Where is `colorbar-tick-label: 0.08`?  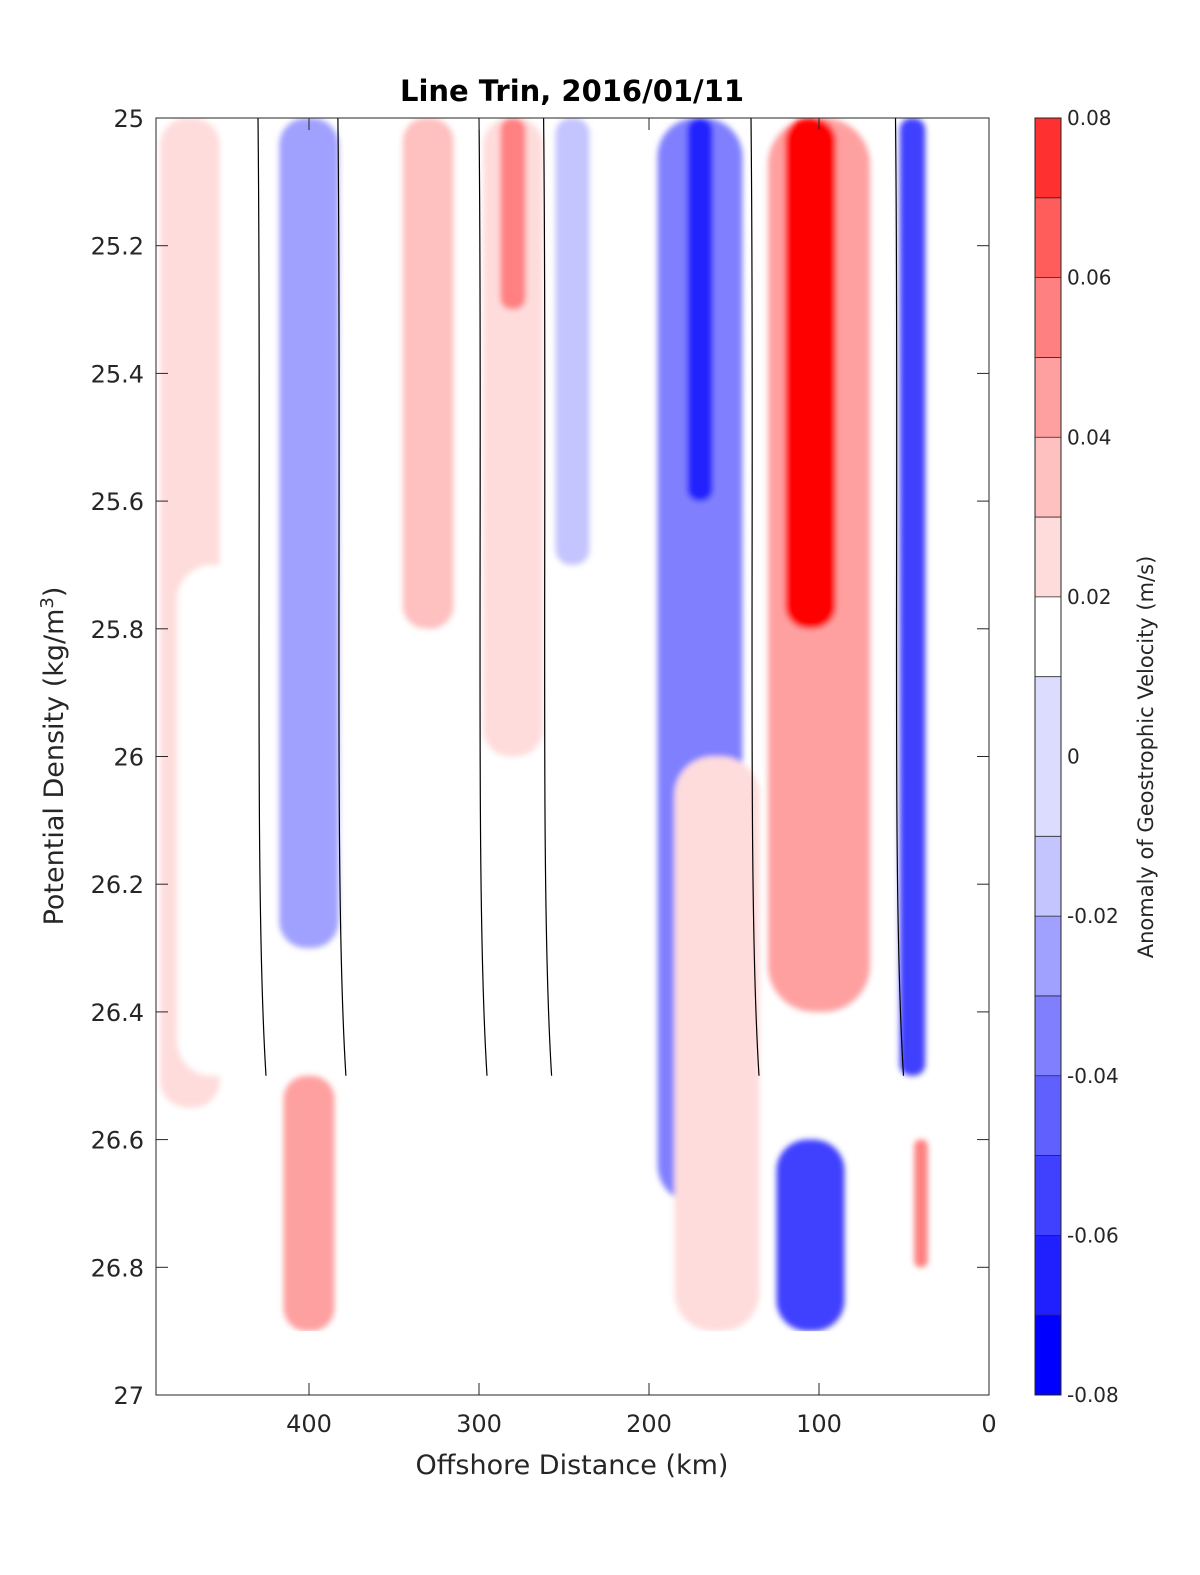
colorbar-tick-label: 0.08 is located at coordinates (1089, 118).